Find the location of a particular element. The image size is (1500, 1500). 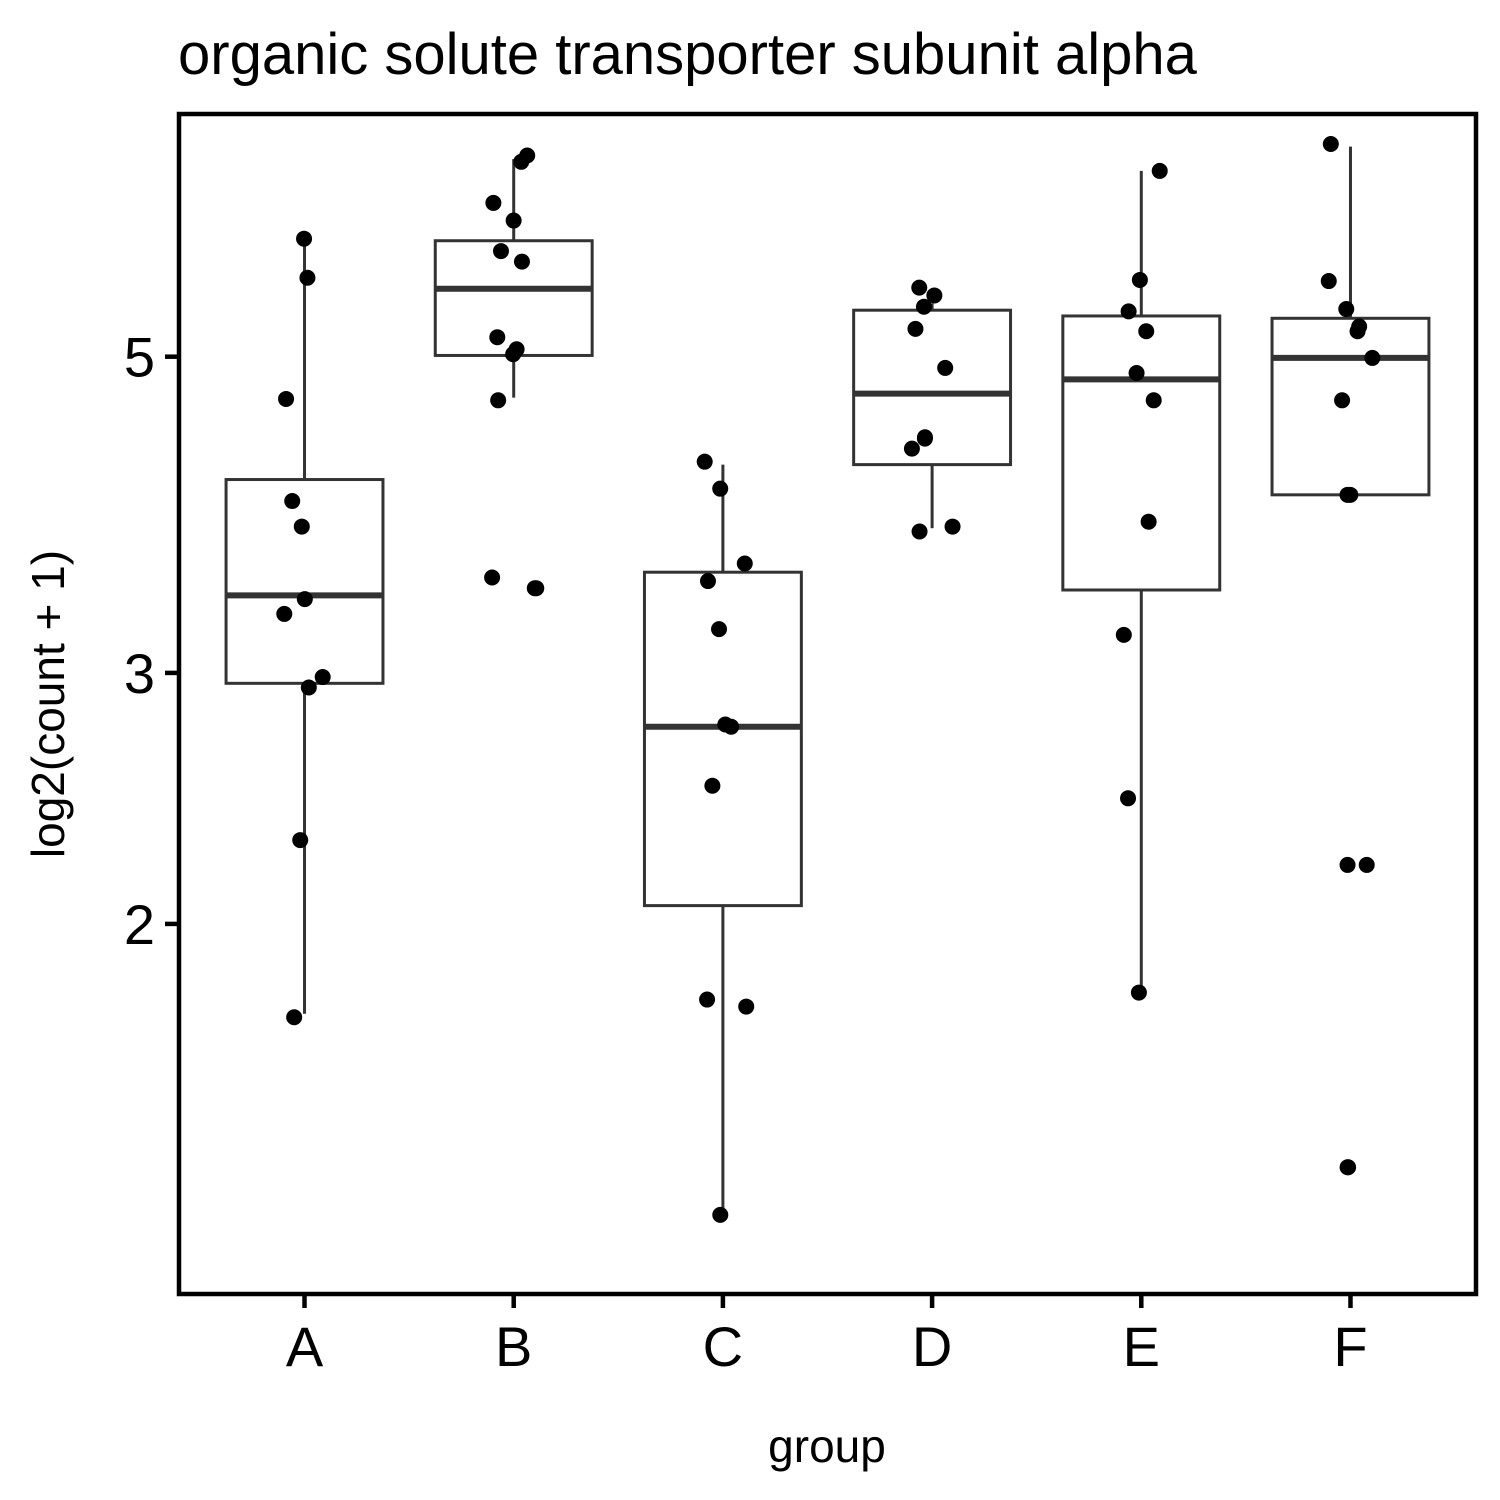

y-tick-label: 3 is located at coordinates (139, 673).